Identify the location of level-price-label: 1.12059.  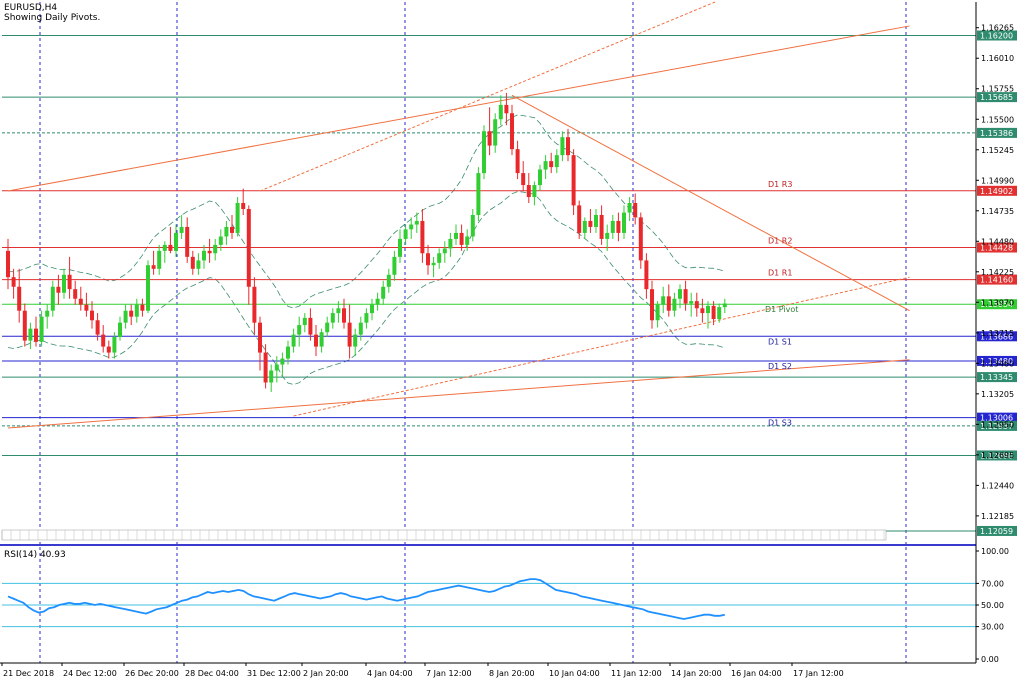
(996, 531).